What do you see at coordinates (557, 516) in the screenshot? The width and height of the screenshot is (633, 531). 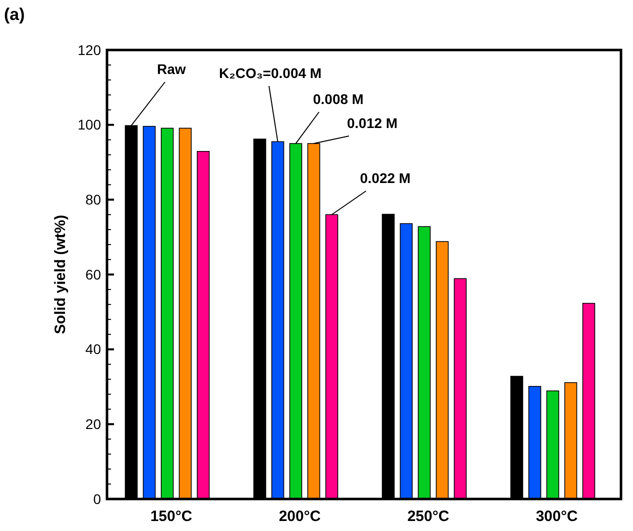 I see `x-tick-label: 300°C` at bounding box center [557, 516].